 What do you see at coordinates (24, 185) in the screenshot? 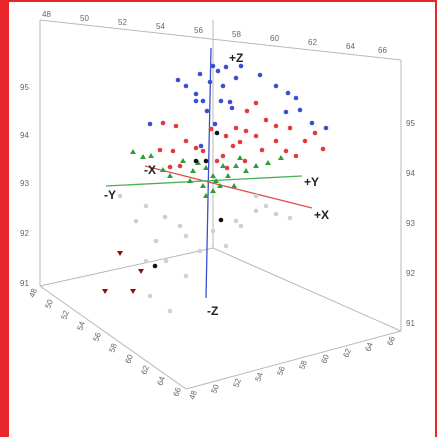
I see `left-vertical-ticks: 95 94 93 92 91` at bounding box center [24, 185].